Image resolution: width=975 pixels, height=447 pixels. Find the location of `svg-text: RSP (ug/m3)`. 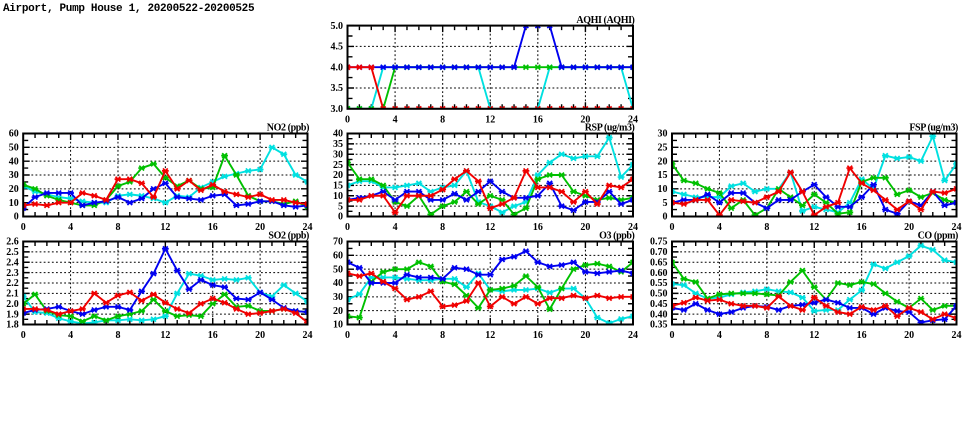

svg-text: RSP (ug/m3) is located at coordinates (610, 128).